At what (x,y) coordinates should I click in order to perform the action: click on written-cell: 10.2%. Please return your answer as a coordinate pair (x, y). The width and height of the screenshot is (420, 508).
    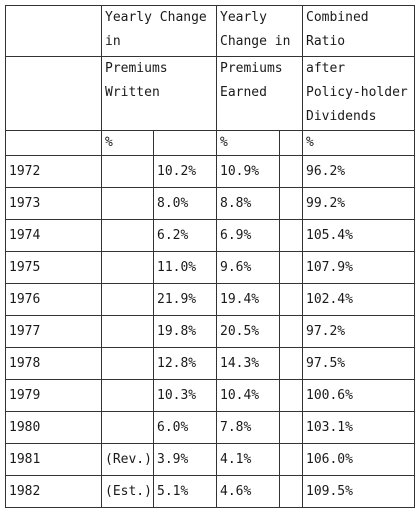
    Looking at the image, I should click on (185, 172).